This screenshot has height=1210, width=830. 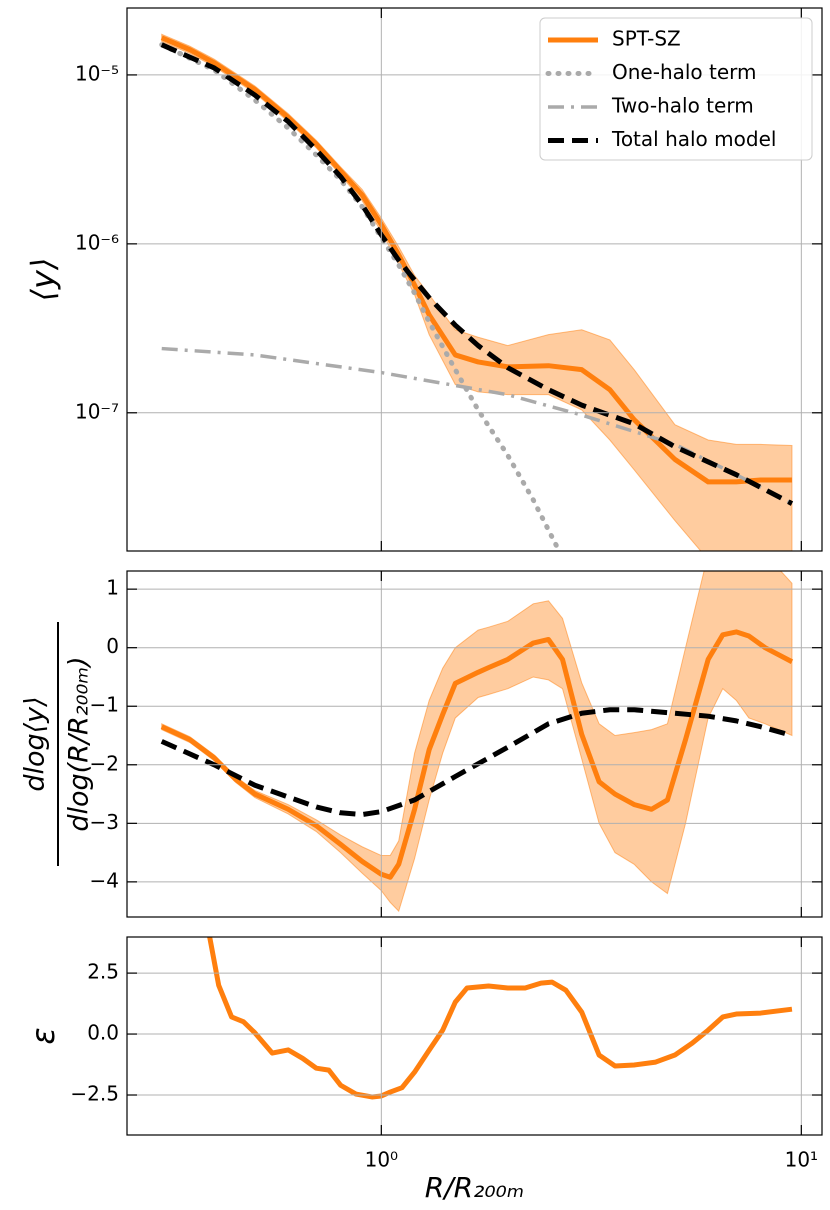 What do you see at coordinates (684, 72) in the screenshot?
I see `legend-label: One-halo term` at bounding box center [684, 72].